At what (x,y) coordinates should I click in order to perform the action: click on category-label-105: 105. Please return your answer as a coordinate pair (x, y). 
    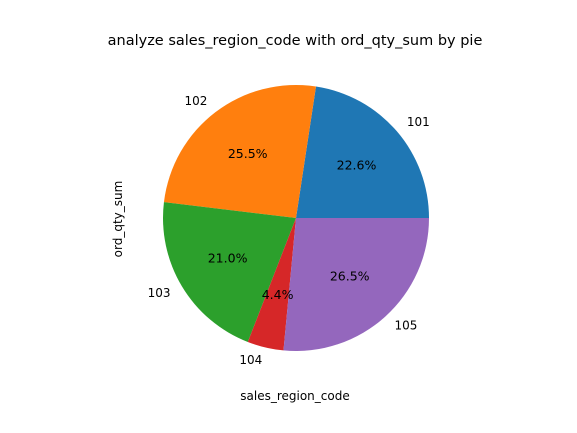
    Looking at the image, I should click on (406, 326).